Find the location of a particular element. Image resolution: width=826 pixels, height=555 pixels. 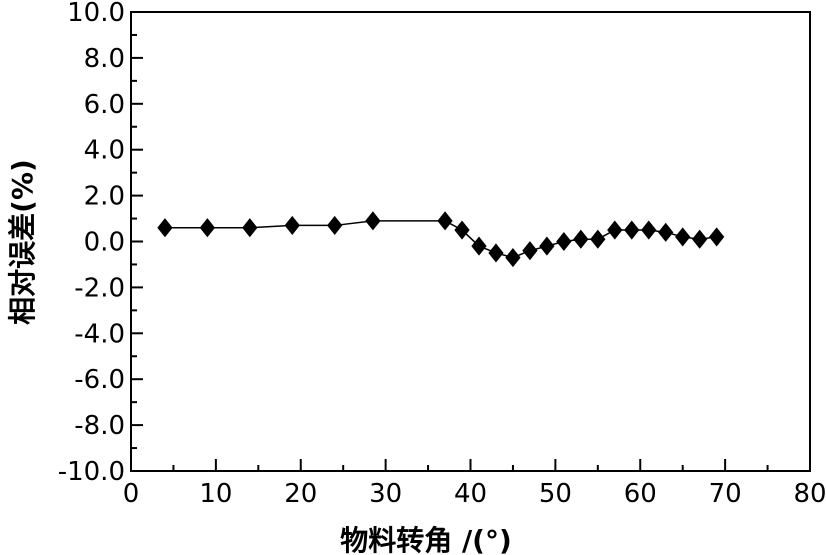

y-tick-label: 10.0 is located at coordinates (96, 14).